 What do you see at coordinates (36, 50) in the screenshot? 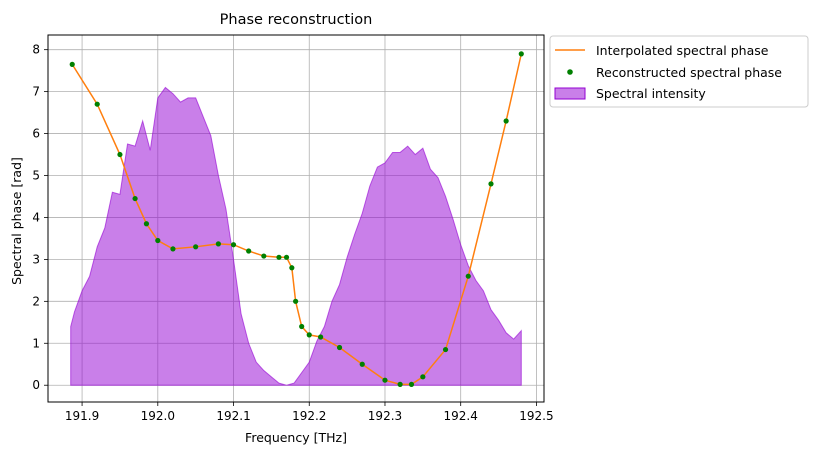
I see `y-tick-label: 8` at bounding box center [36, 50].